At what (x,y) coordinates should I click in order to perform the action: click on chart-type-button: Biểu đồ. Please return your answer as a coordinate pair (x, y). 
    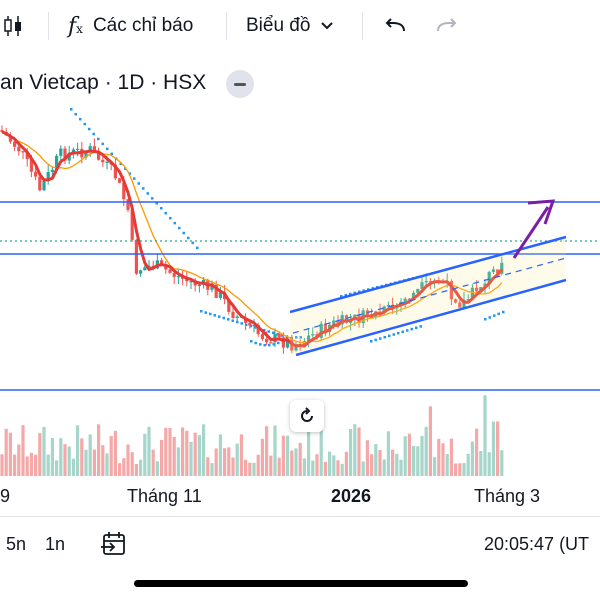
    Looking at the image, I should click on (290, 26).